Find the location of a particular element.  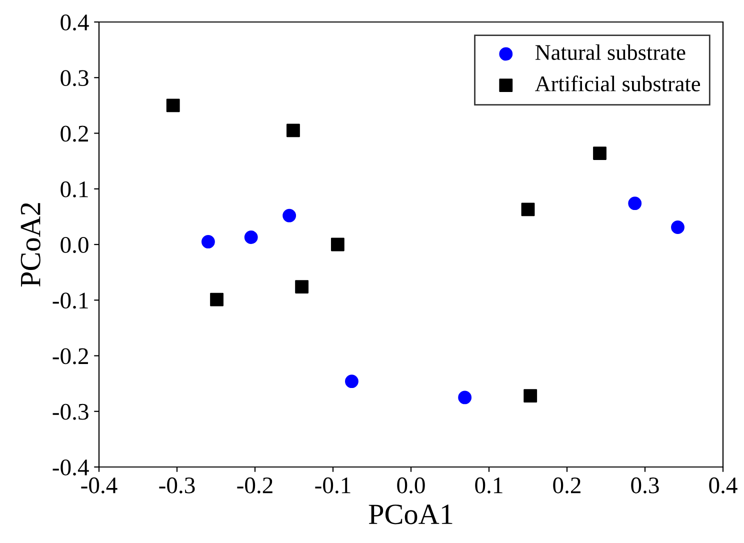

x-axis-title: PCoA1 is located at coordinates (410, 514).